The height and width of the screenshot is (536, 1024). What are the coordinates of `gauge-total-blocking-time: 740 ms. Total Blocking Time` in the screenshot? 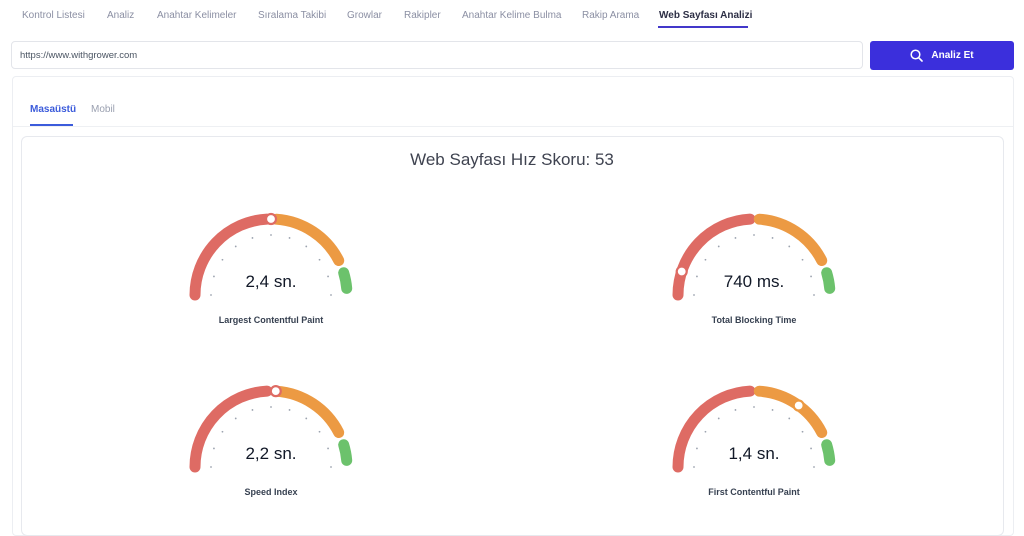 It's located at (754, 282).